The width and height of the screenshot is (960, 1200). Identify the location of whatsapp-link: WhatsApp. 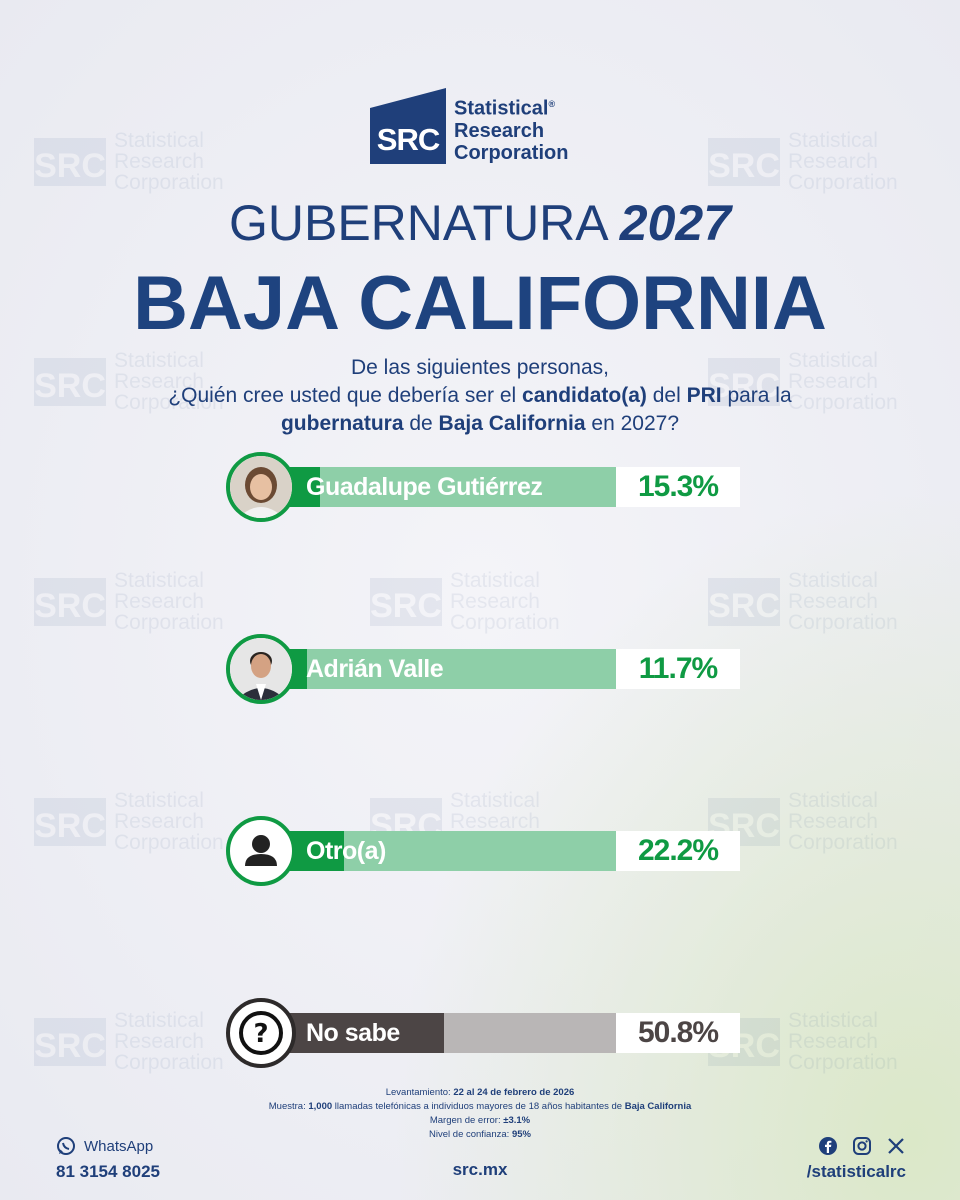
(108, 1146).